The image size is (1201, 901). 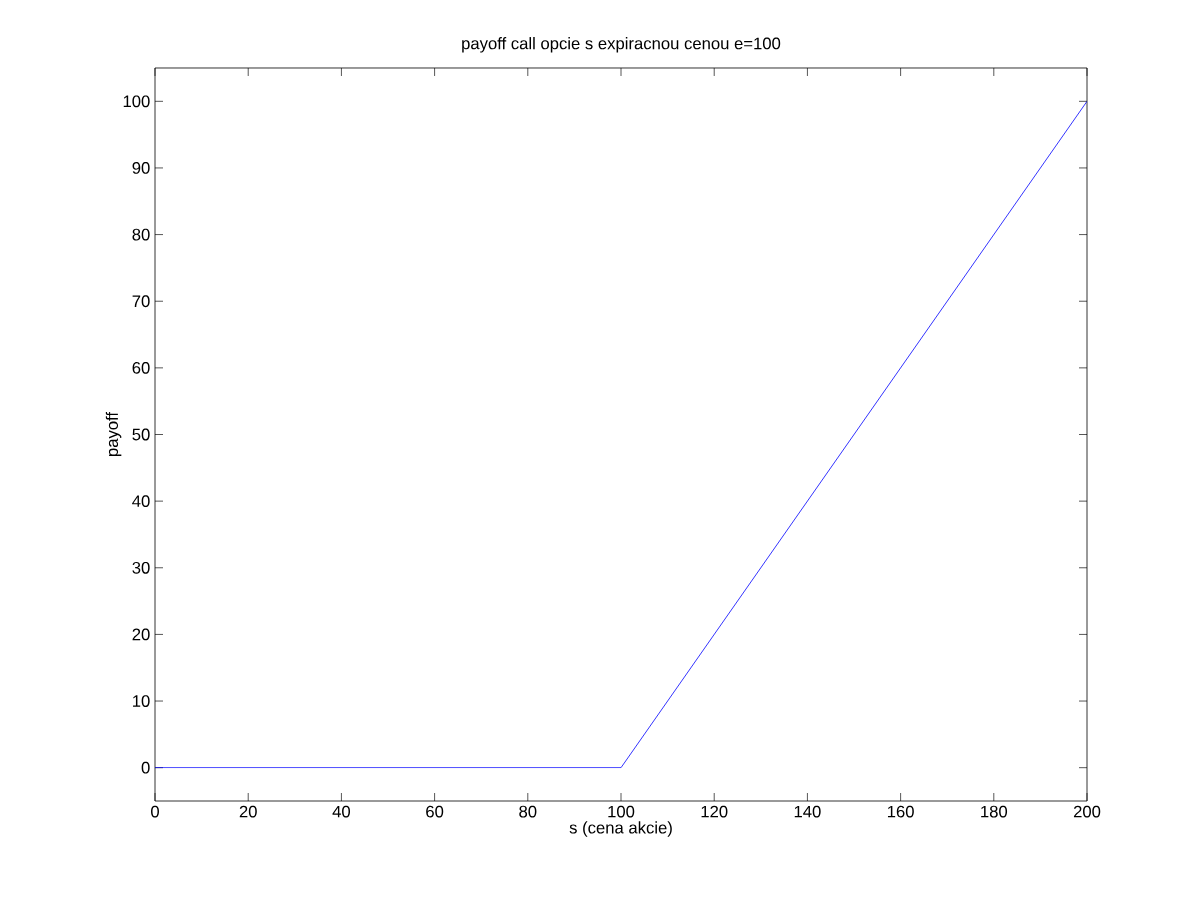 I want to click on y-tick-label: 80, so click(x=141, y=234).